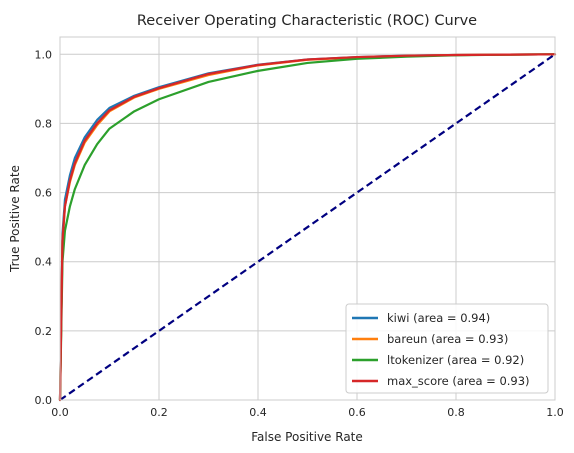  I want to click on legend-box, so click(447, 348).